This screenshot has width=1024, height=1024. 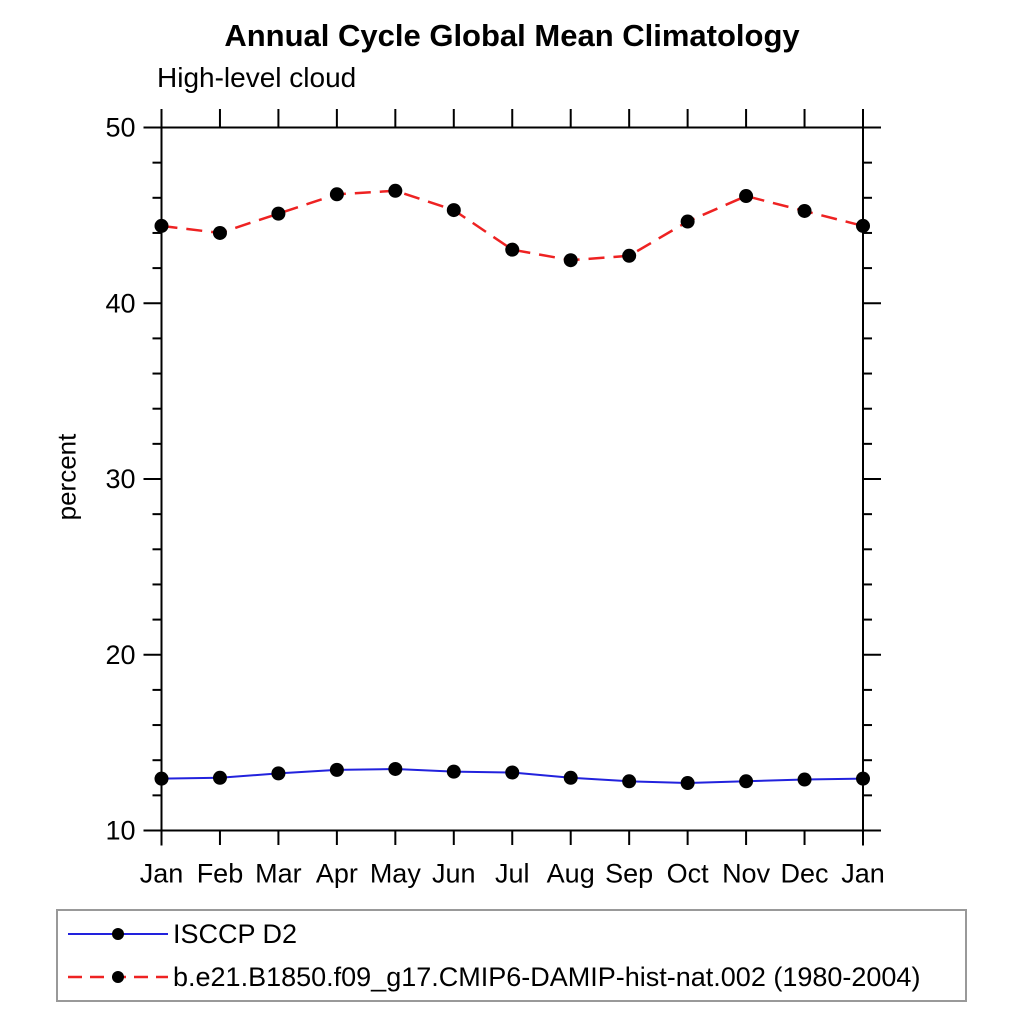 What do you see at coordinates (454, 874) in the screenshot?
I see `svg-text: Jun` at bounding box center [454, 874].